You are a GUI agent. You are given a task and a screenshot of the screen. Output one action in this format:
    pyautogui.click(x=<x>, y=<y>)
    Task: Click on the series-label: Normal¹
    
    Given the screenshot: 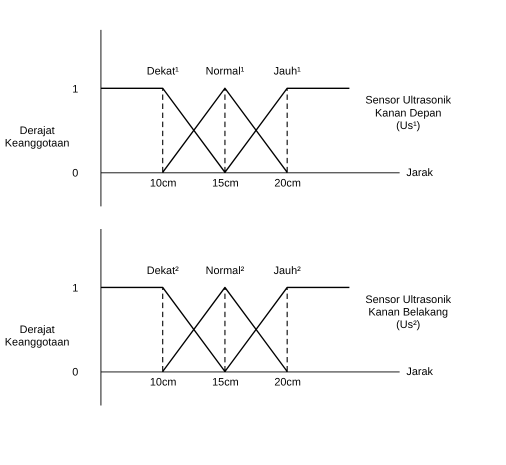 What is the action you would take?
    pyautogui.click(x=225, y=72)
    